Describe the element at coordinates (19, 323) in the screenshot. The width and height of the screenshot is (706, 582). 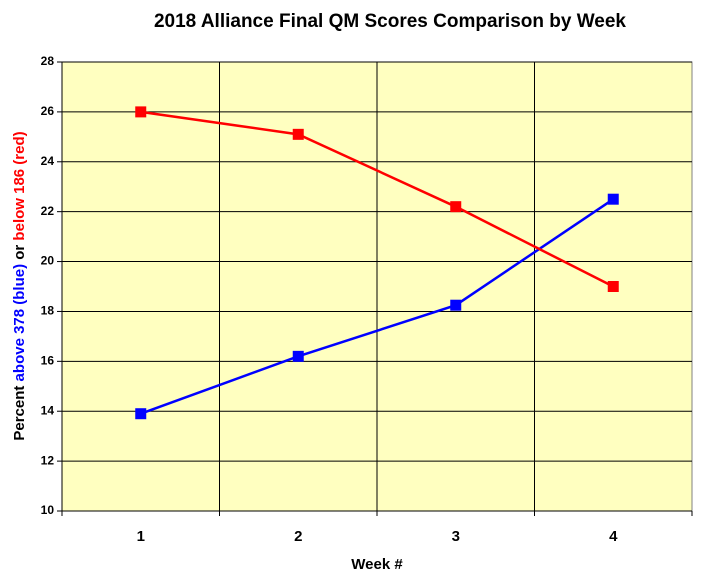
I see `y-axis-label-part: above 378 (blue)` at that location.